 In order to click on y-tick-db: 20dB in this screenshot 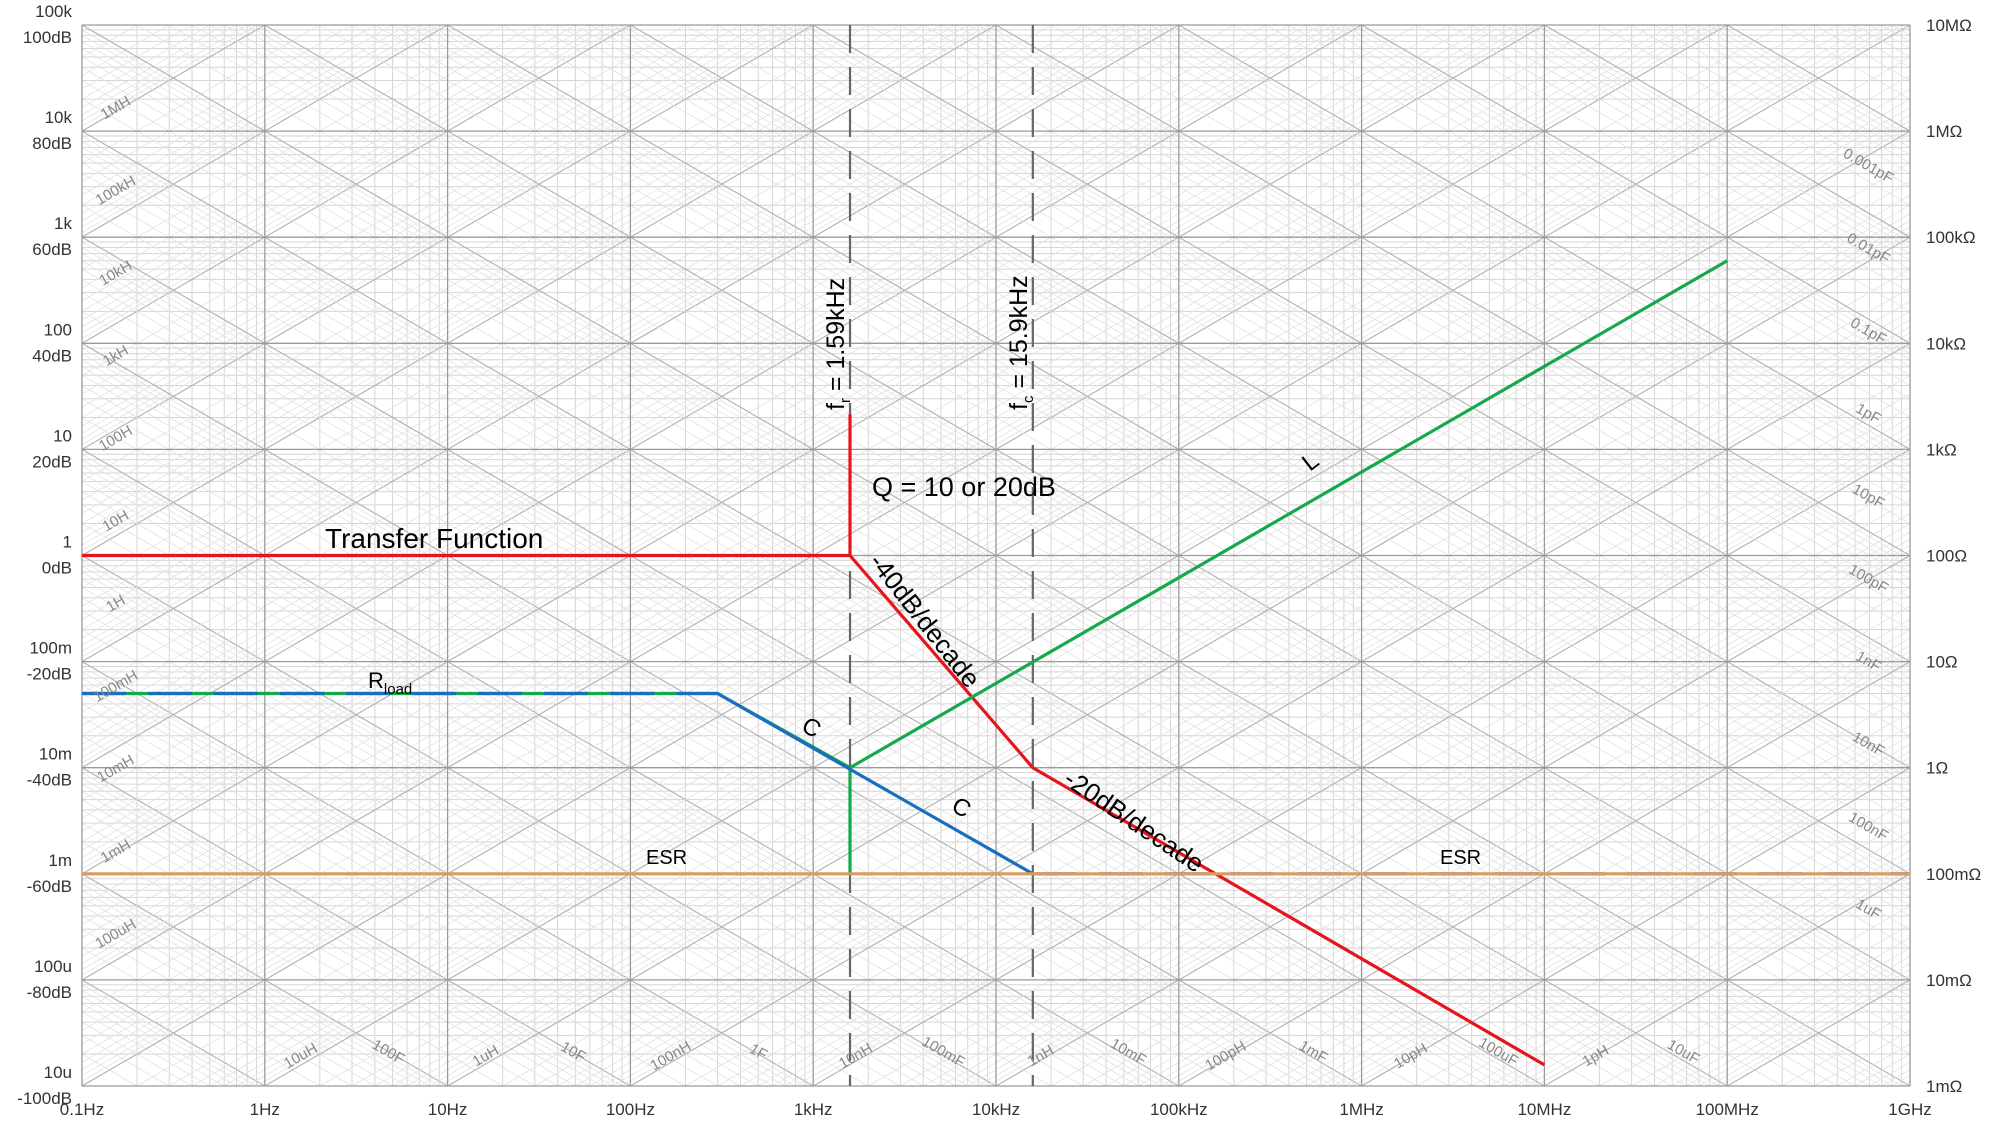, I will do `click(52, 461)`.